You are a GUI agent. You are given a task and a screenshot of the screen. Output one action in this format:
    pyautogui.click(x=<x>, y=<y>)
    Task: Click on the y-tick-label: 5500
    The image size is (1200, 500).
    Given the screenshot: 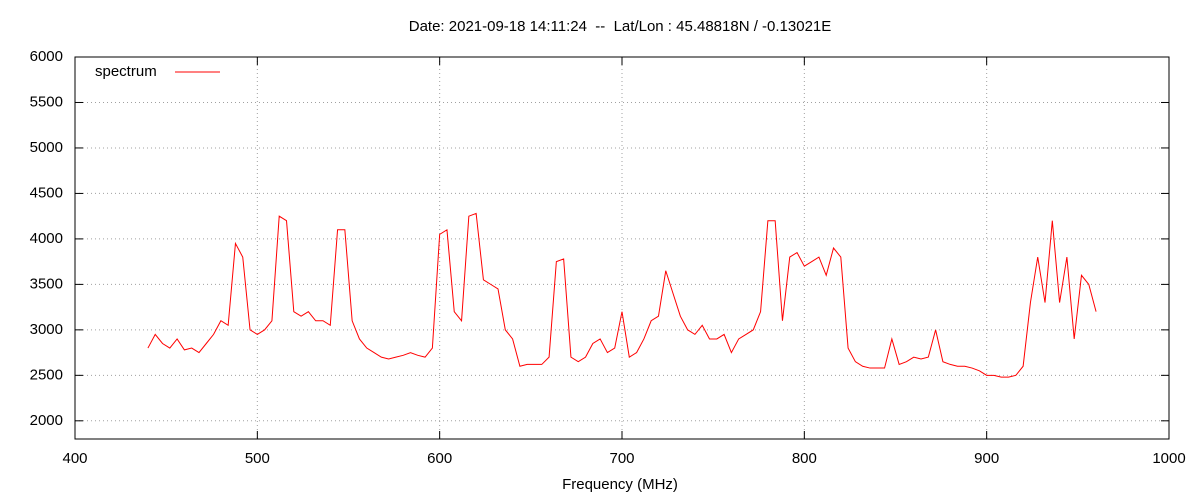 What is the action you would take?
    pyautogui.click(x=46, y=101)
    